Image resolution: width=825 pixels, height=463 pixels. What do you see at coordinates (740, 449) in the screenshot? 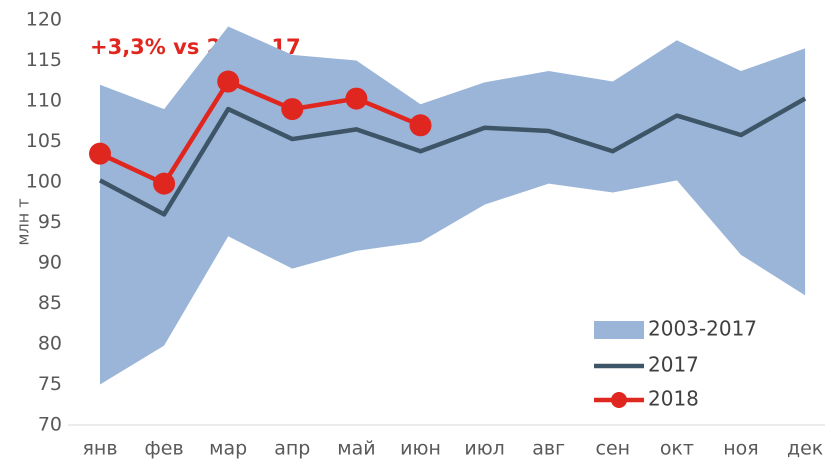
I see `x-tick-label: ноя` at bounding box center [740, 449].